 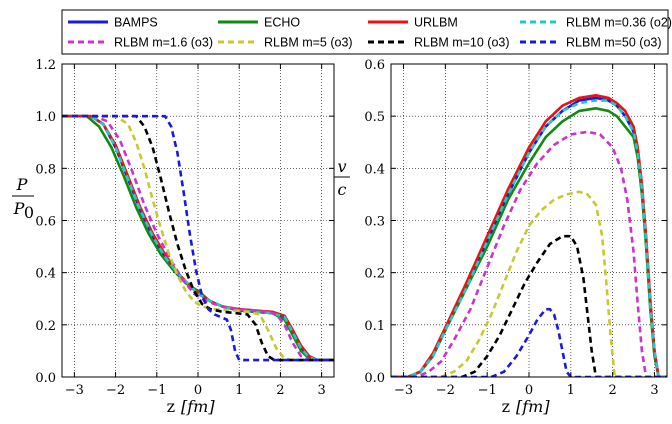 I want to click on y-tick-label: 0.5, so click(x=374, y=117).